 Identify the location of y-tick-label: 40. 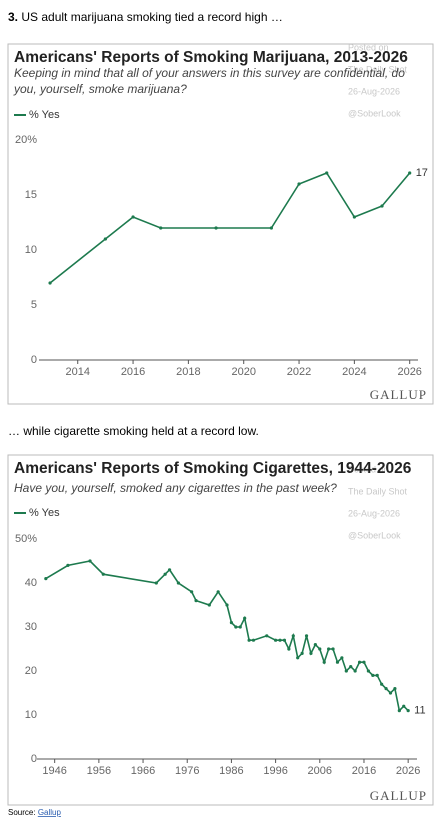
(31, 583).